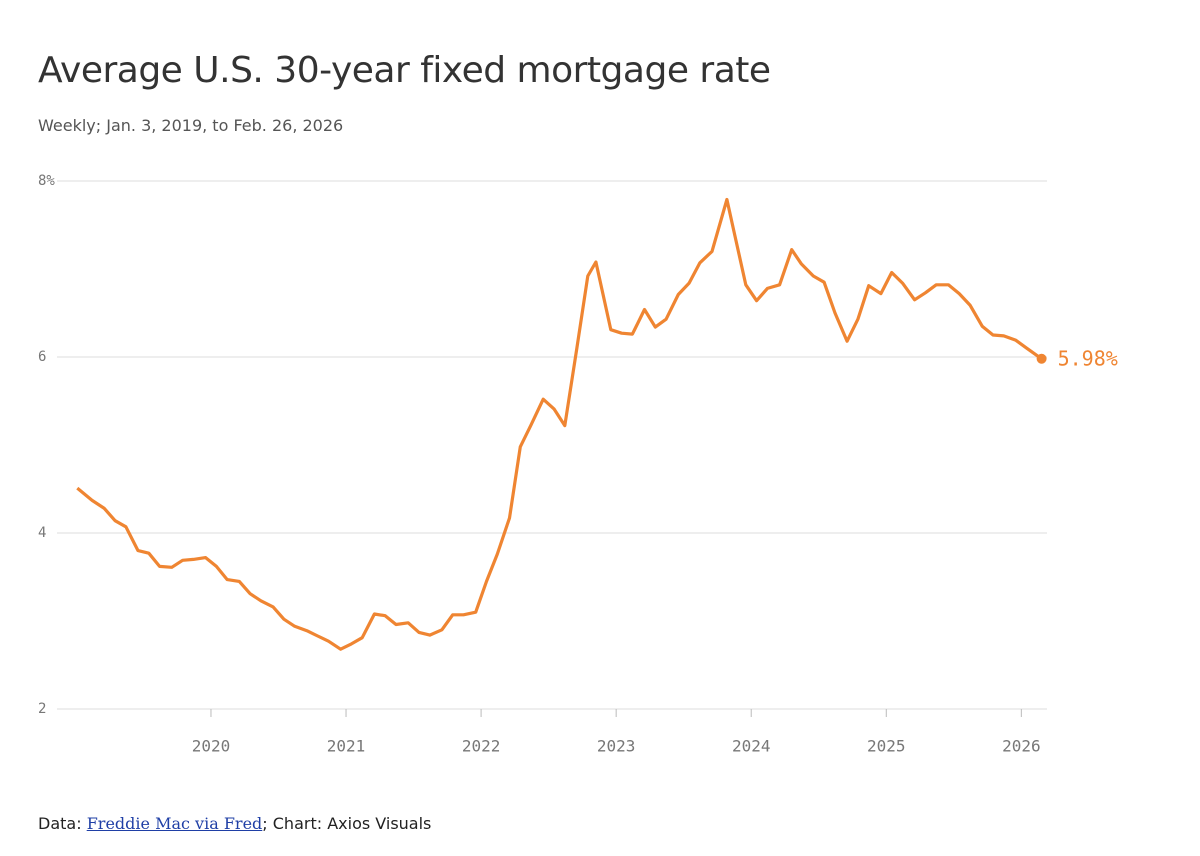 The image size is (1200, 856). I want to click on end-label: 5.98%, so click(1088, 358).